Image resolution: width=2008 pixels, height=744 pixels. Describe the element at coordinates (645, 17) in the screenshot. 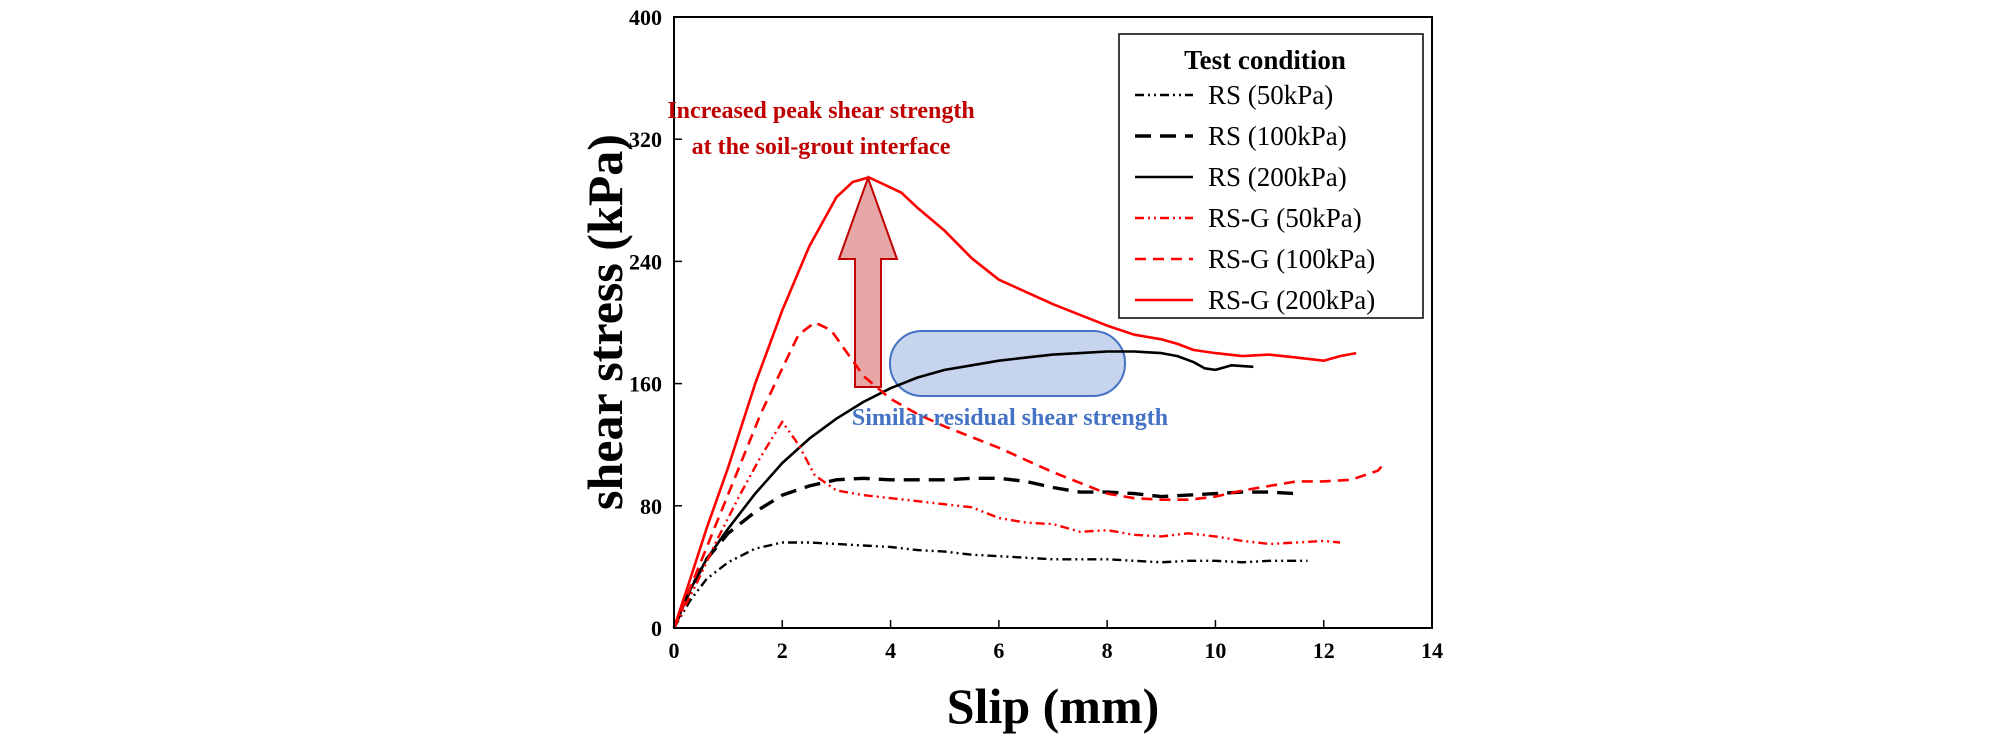

I see `y-tick-label: 400` at that location.